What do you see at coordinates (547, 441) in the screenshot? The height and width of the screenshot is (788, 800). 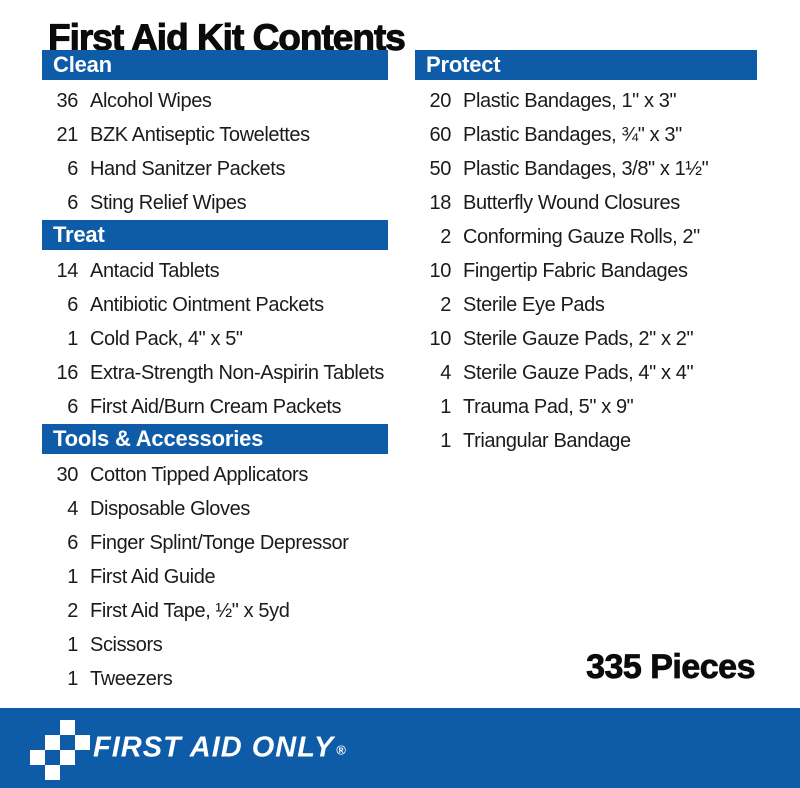 I see `item-label: Triangular Bandage` at bounding box center [547, 441].